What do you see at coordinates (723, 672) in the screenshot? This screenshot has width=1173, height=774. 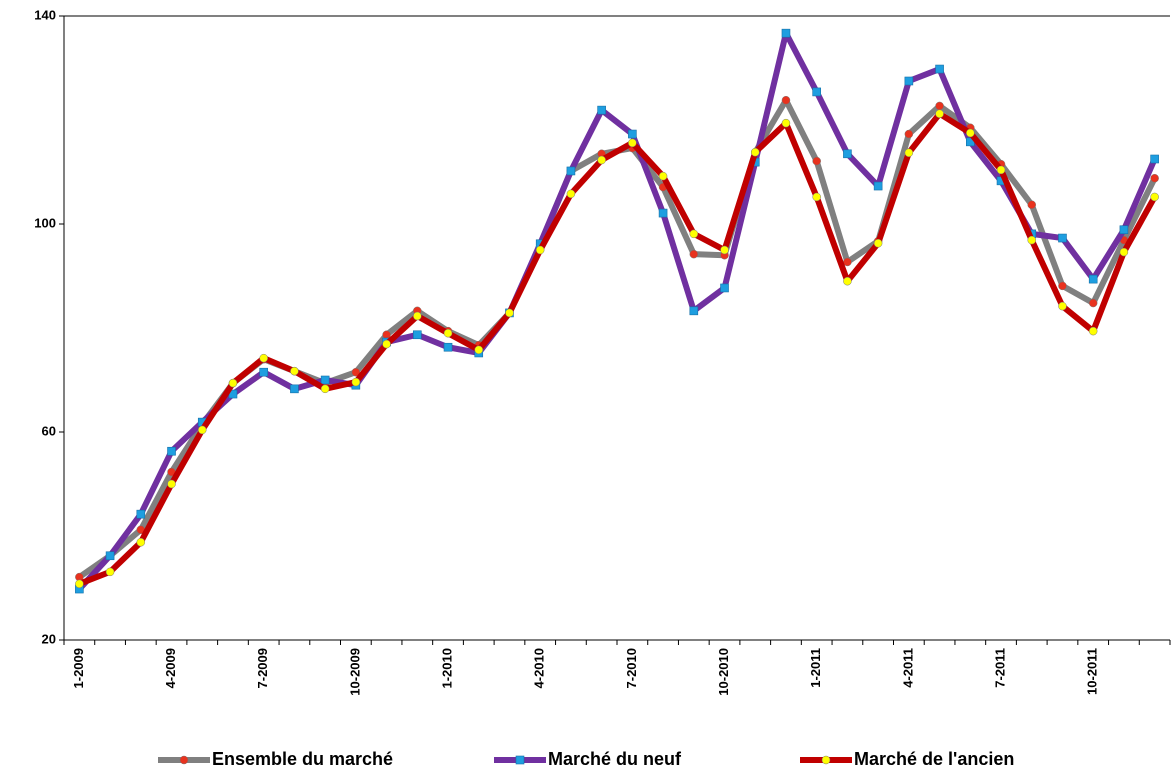 I see `x-tick-label: 10-2010` at bounding box center [723, 672].